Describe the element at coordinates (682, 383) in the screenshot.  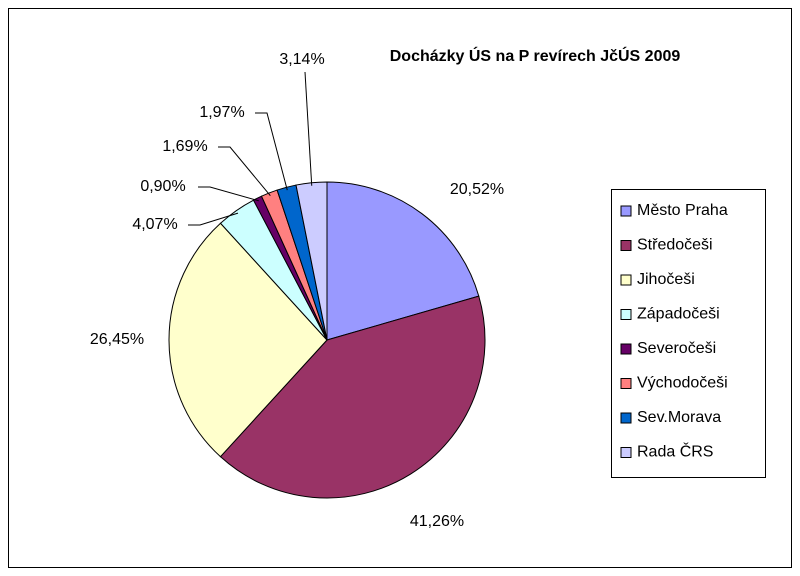
I see `legend-label: Východočeši` at that location.